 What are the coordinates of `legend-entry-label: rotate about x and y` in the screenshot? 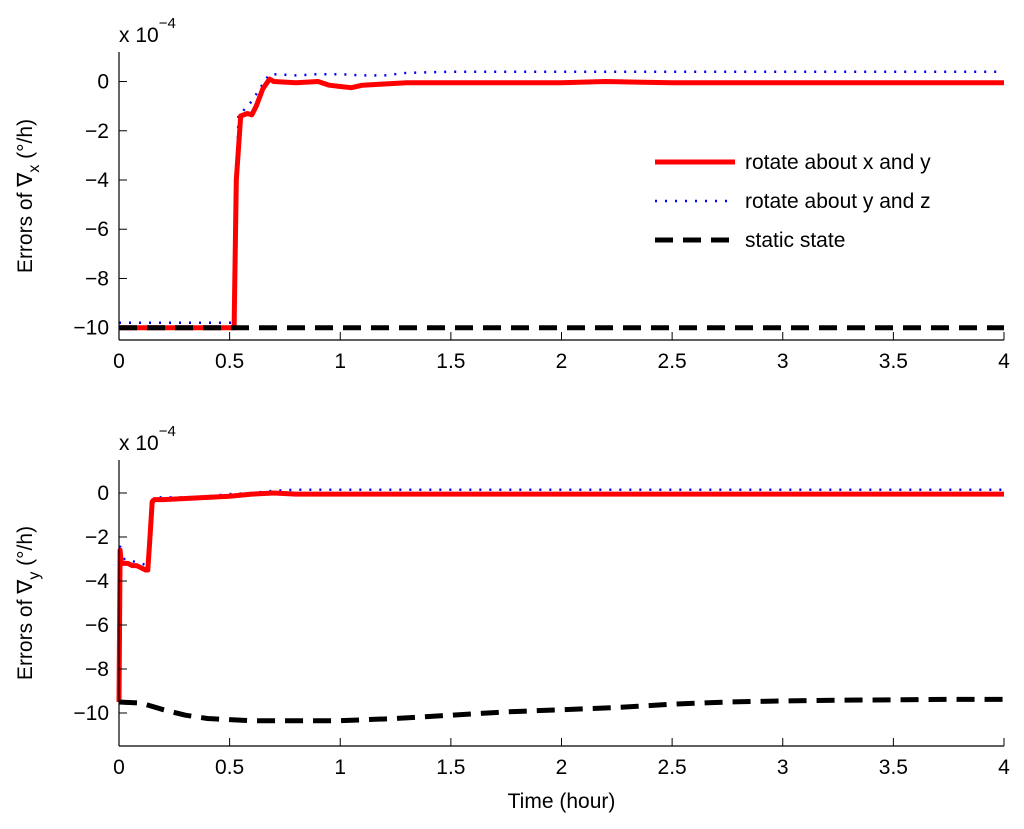 It's located at (838, 162).